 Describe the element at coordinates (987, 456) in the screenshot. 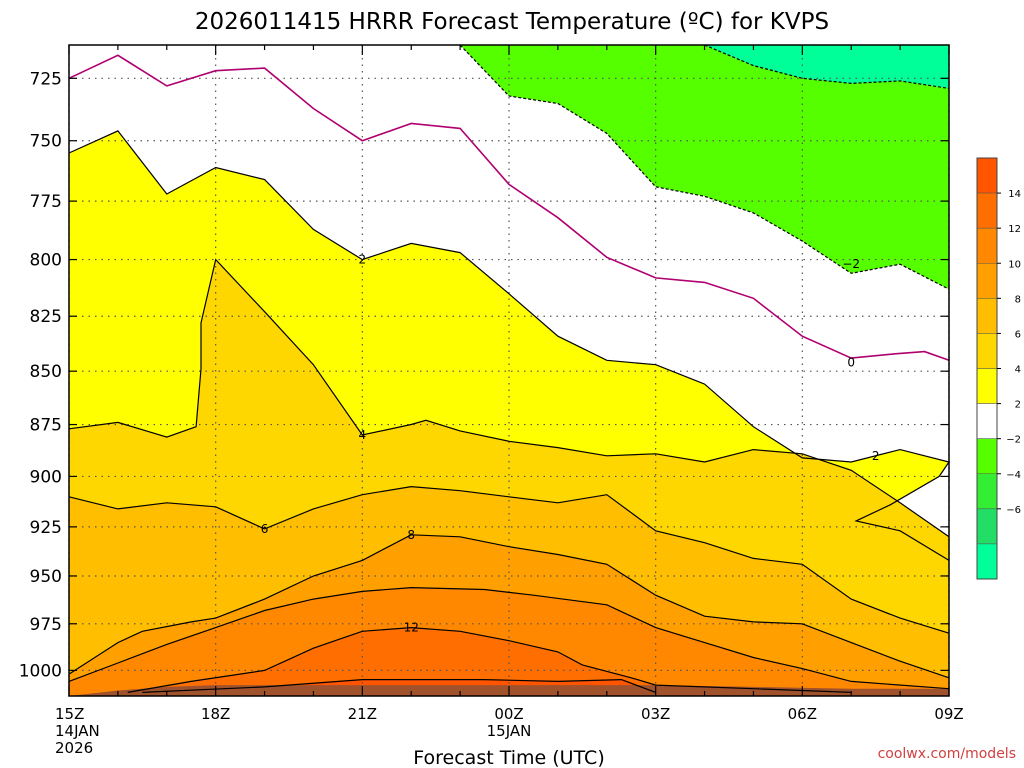

I see `colorbar-bin--4` at that location.